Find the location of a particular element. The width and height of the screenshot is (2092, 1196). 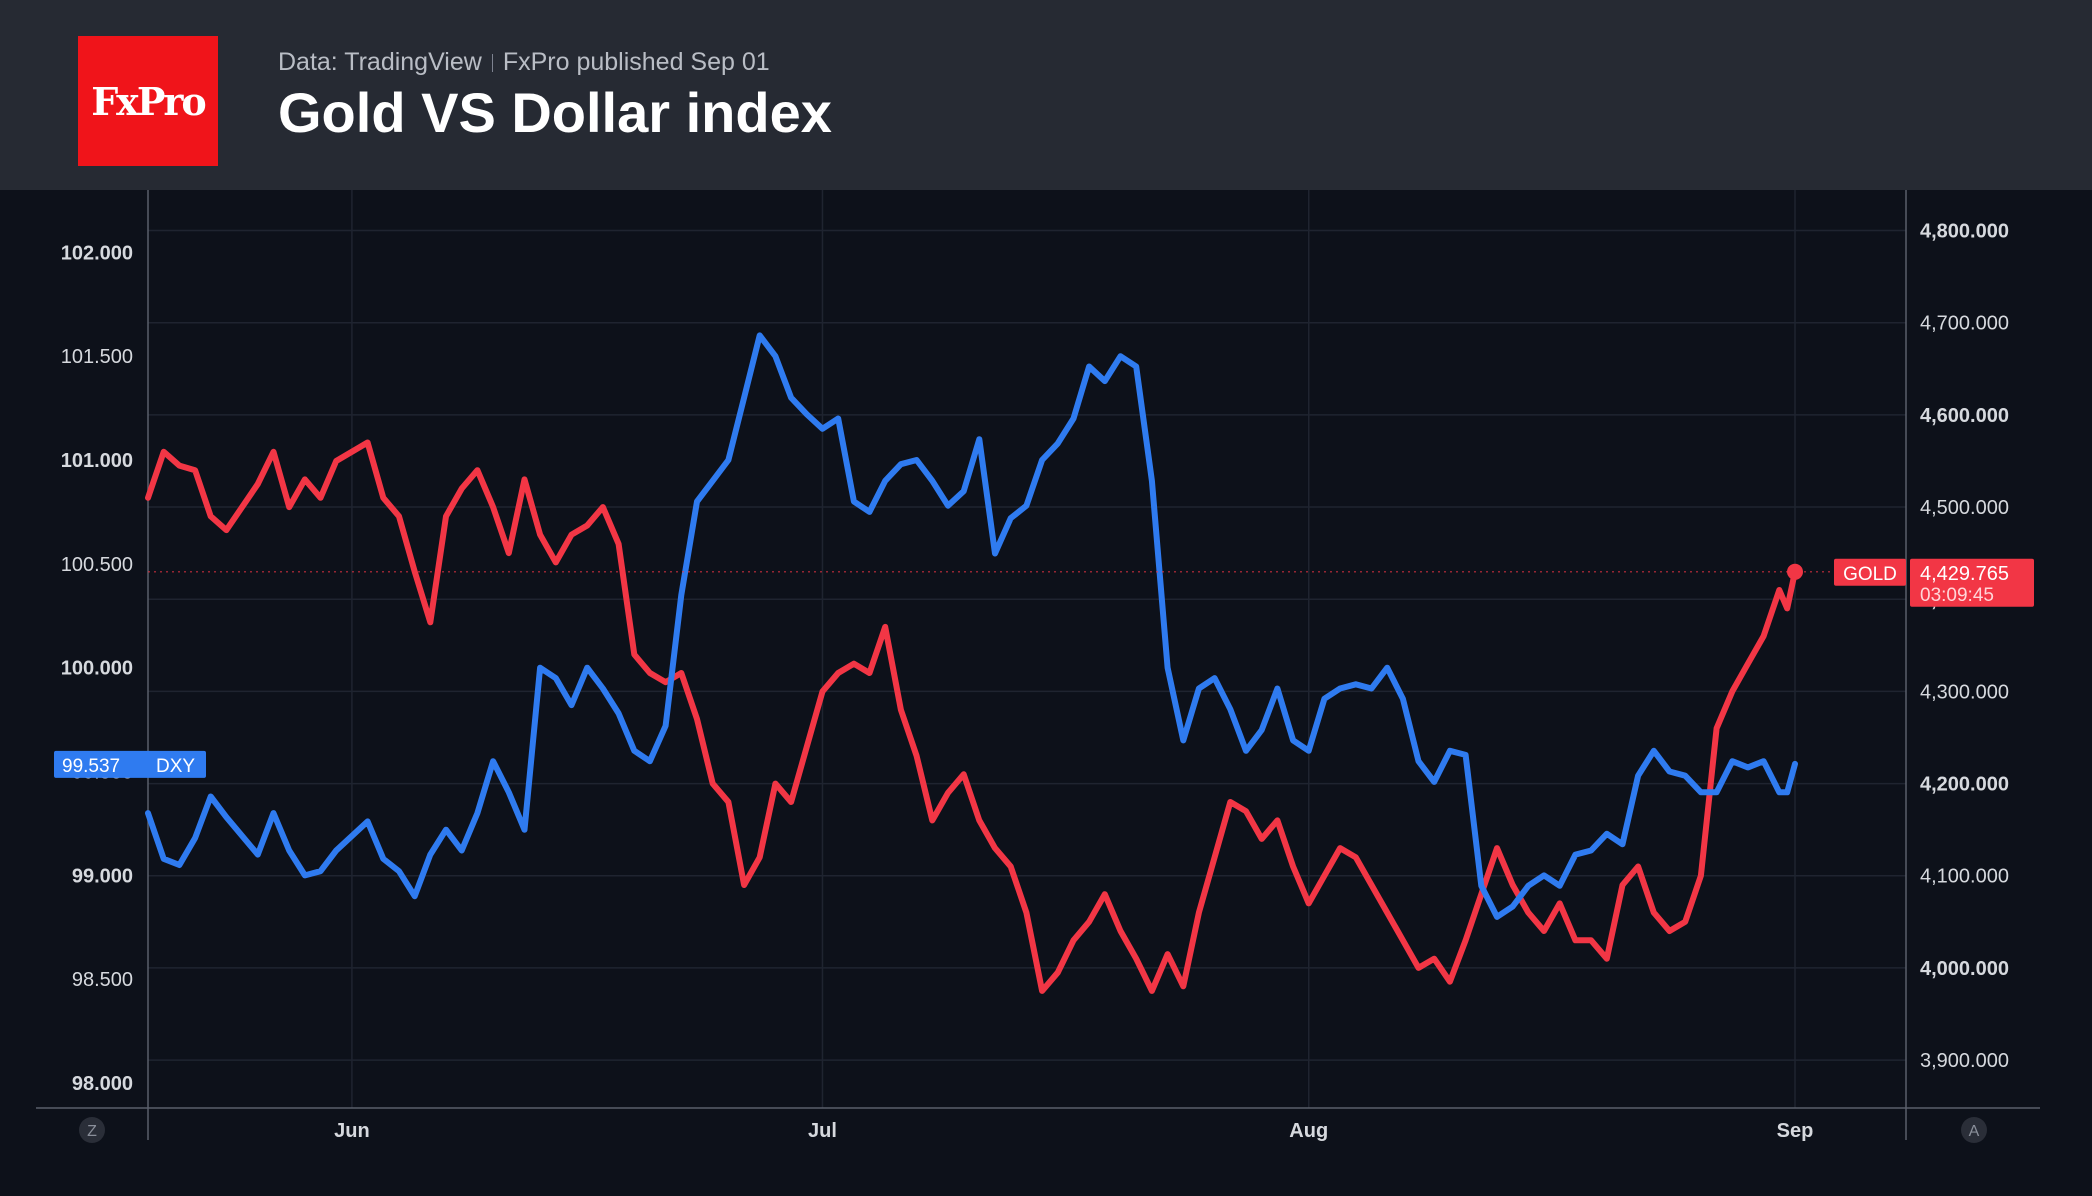

scale-button-label: A is located at coordinates (1974, 1131).